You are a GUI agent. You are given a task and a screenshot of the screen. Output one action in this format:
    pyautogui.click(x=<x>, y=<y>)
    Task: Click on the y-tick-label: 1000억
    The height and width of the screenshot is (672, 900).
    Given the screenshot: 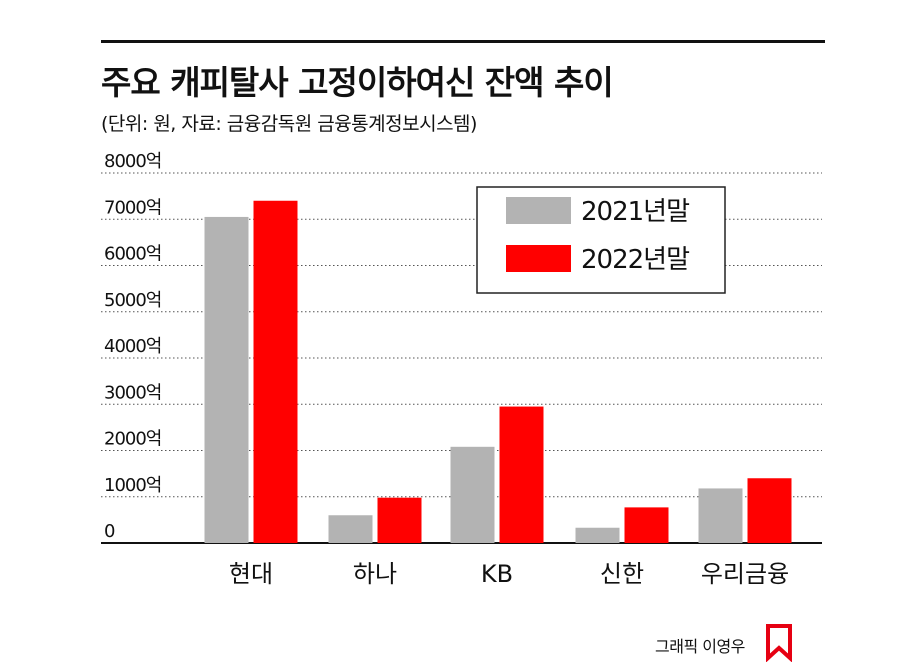 What is the action you would take?
    pyautogui.click(x=132, y=485)
    